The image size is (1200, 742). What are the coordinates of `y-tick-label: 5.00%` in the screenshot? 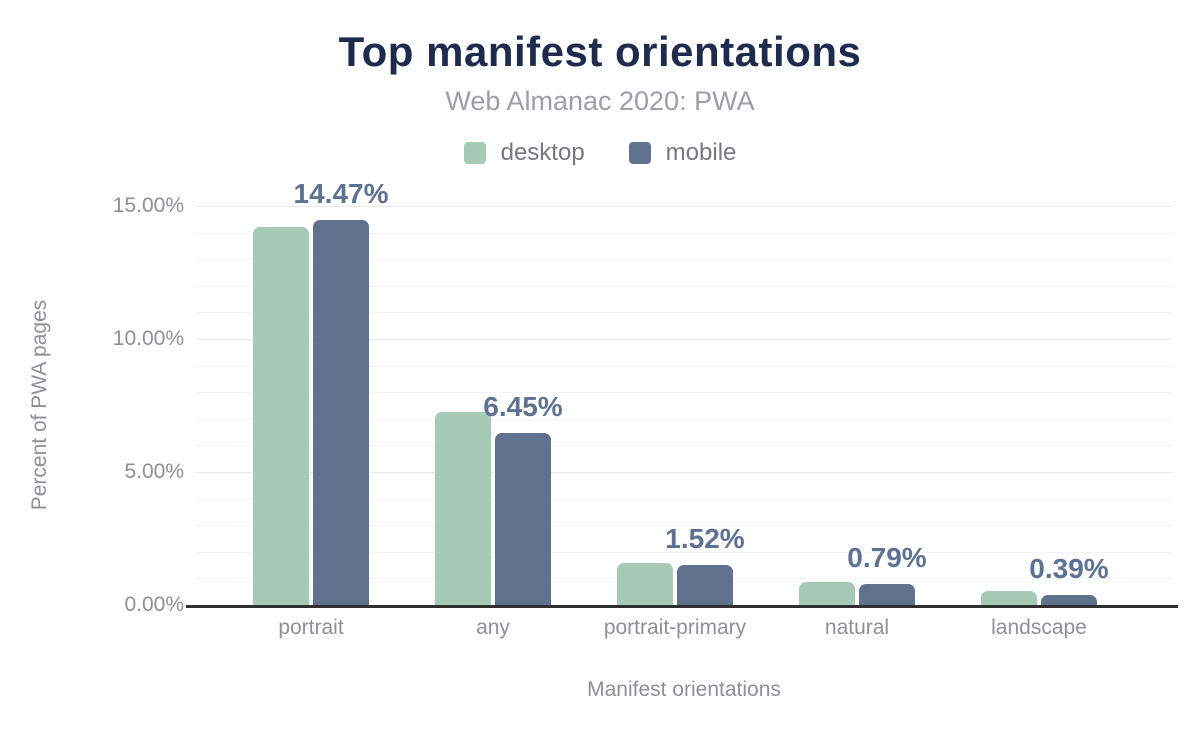 It's located at (154, 471).